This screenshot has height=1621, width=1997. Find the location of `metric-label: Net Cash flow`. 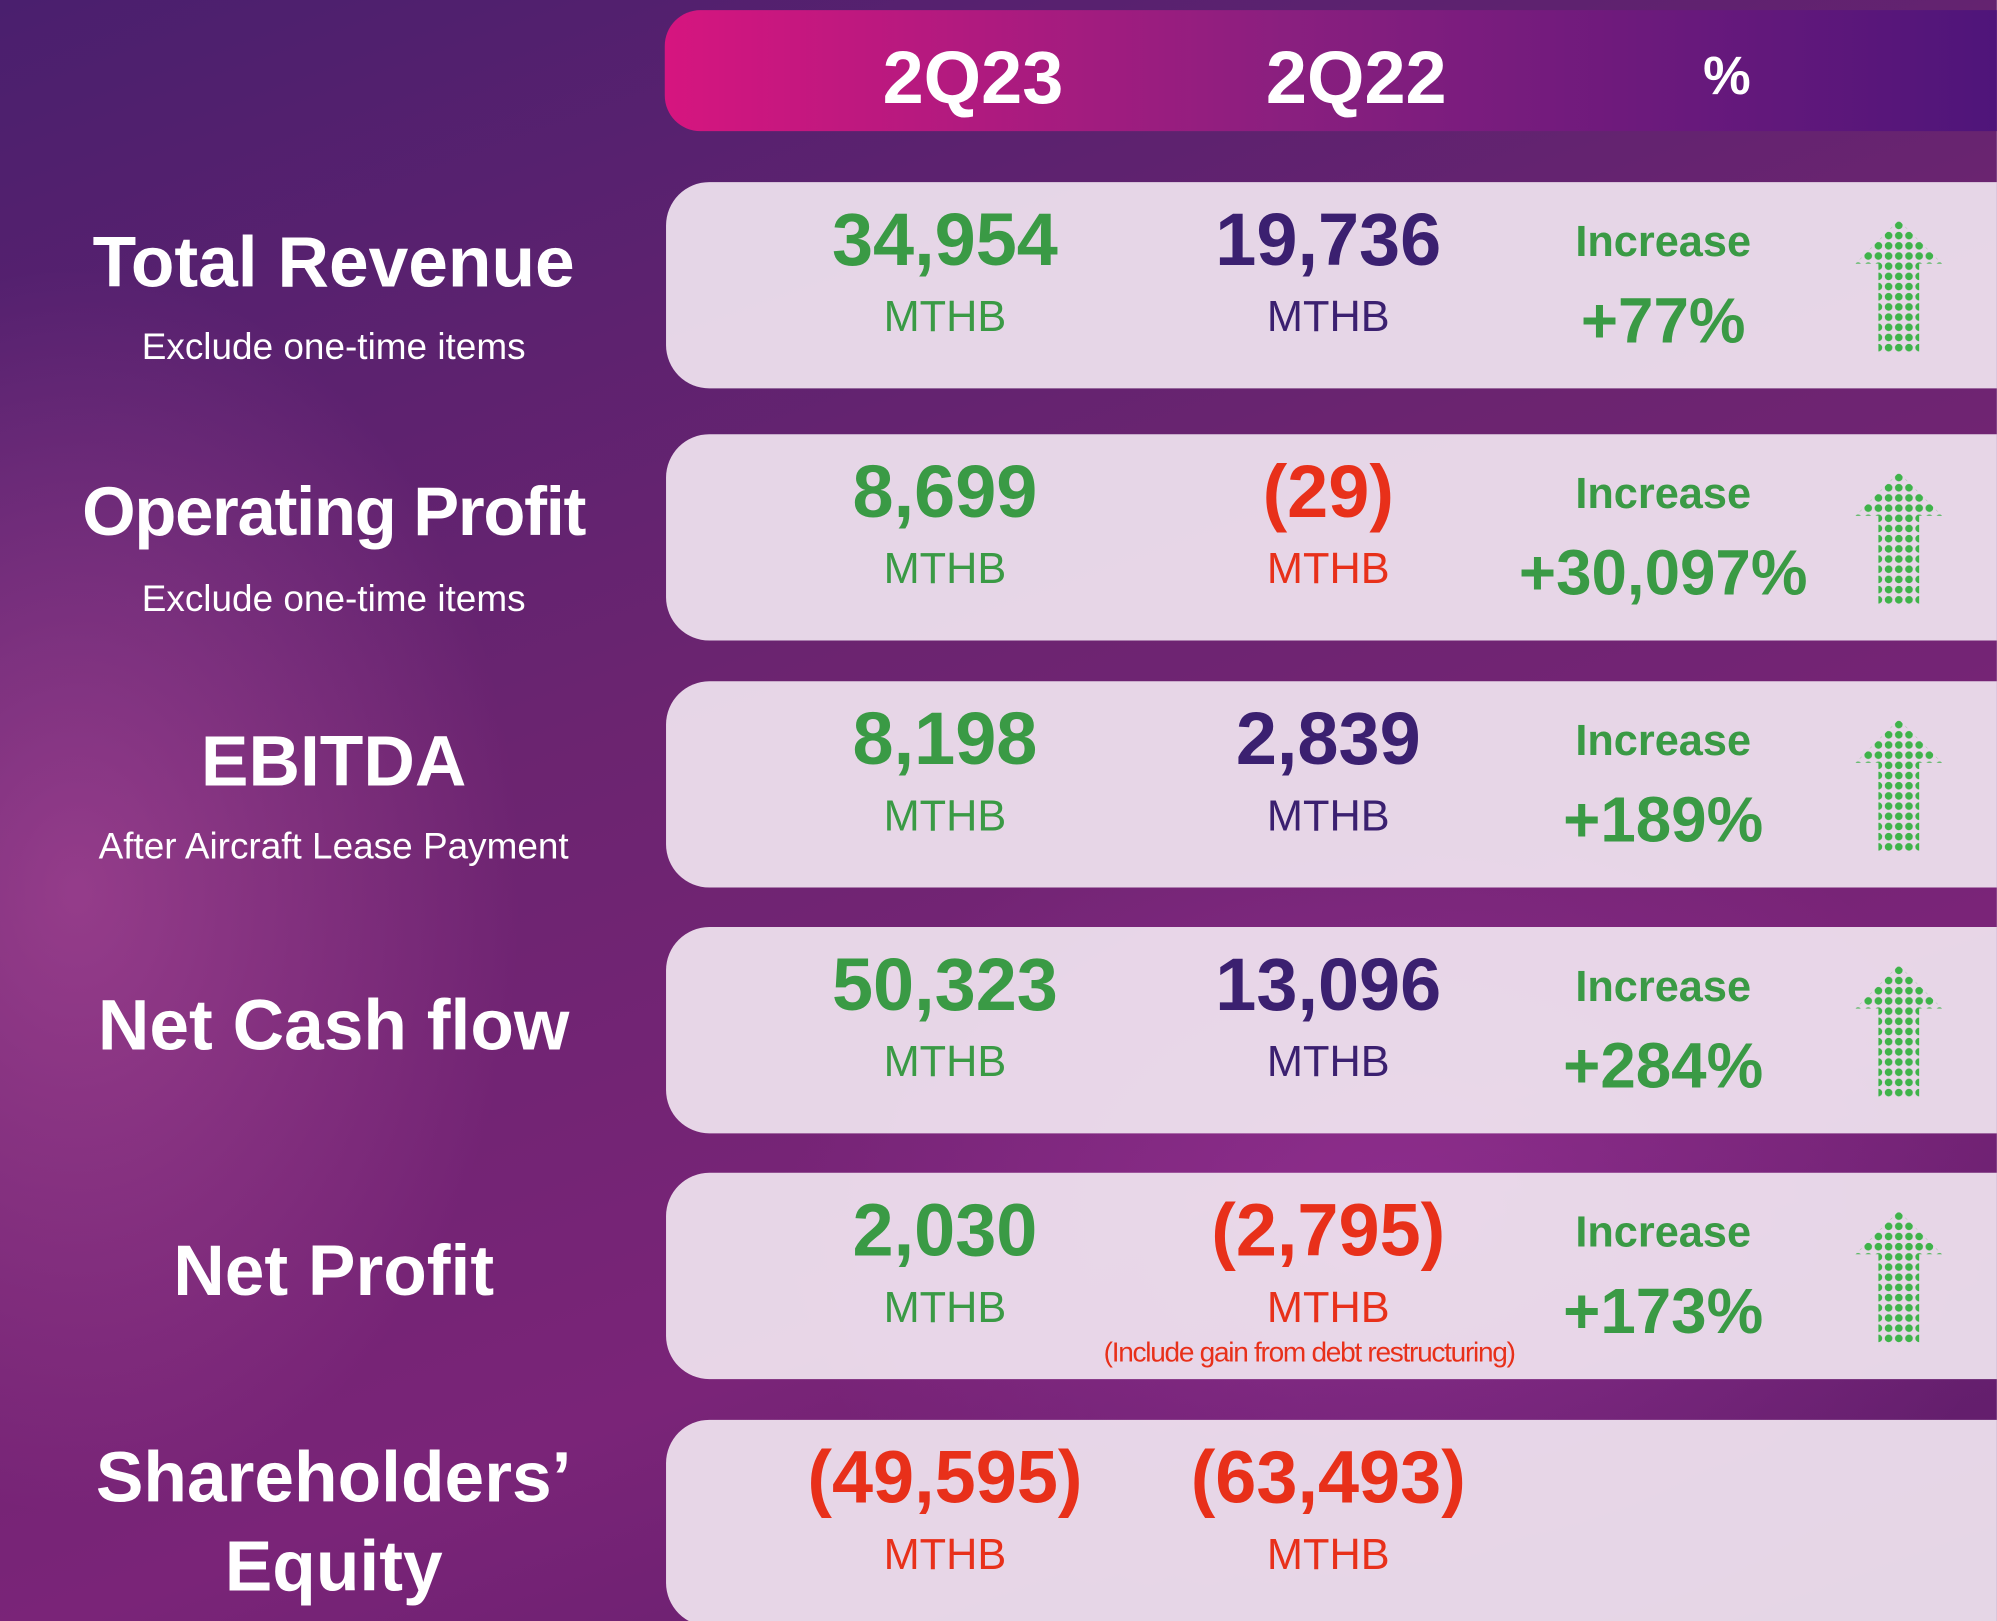

metric-label: Net Cash flow is located at coordinates (333, 1024).